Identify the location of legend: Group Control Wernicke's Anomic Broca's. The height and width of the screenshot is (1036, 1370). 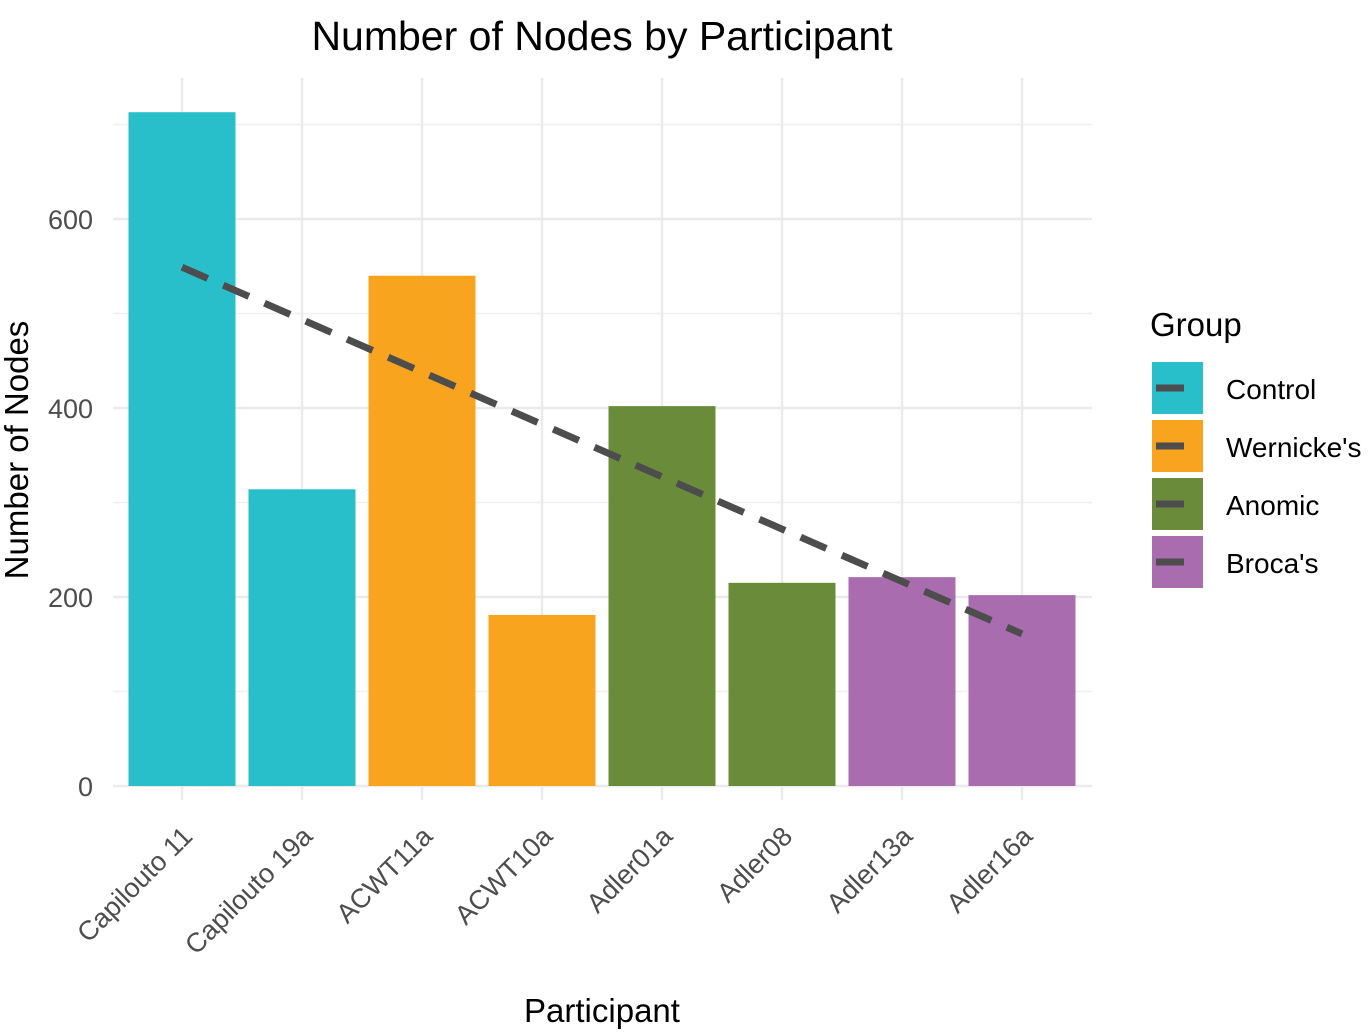
(1256, 447).